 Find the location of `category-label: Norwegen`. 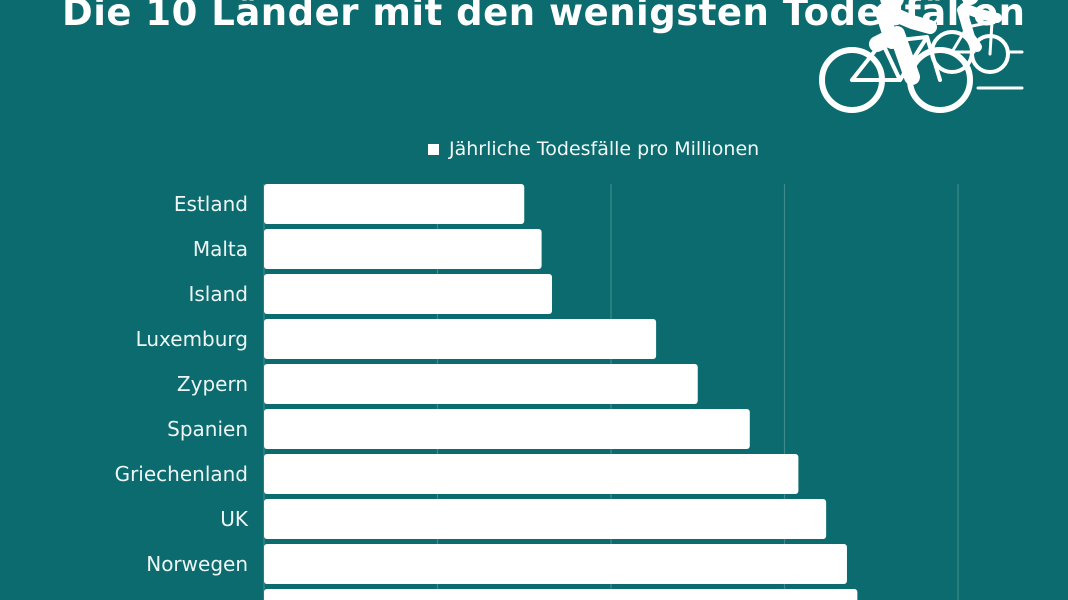

category-label: Norwegen is located at coordinates (197, 564).